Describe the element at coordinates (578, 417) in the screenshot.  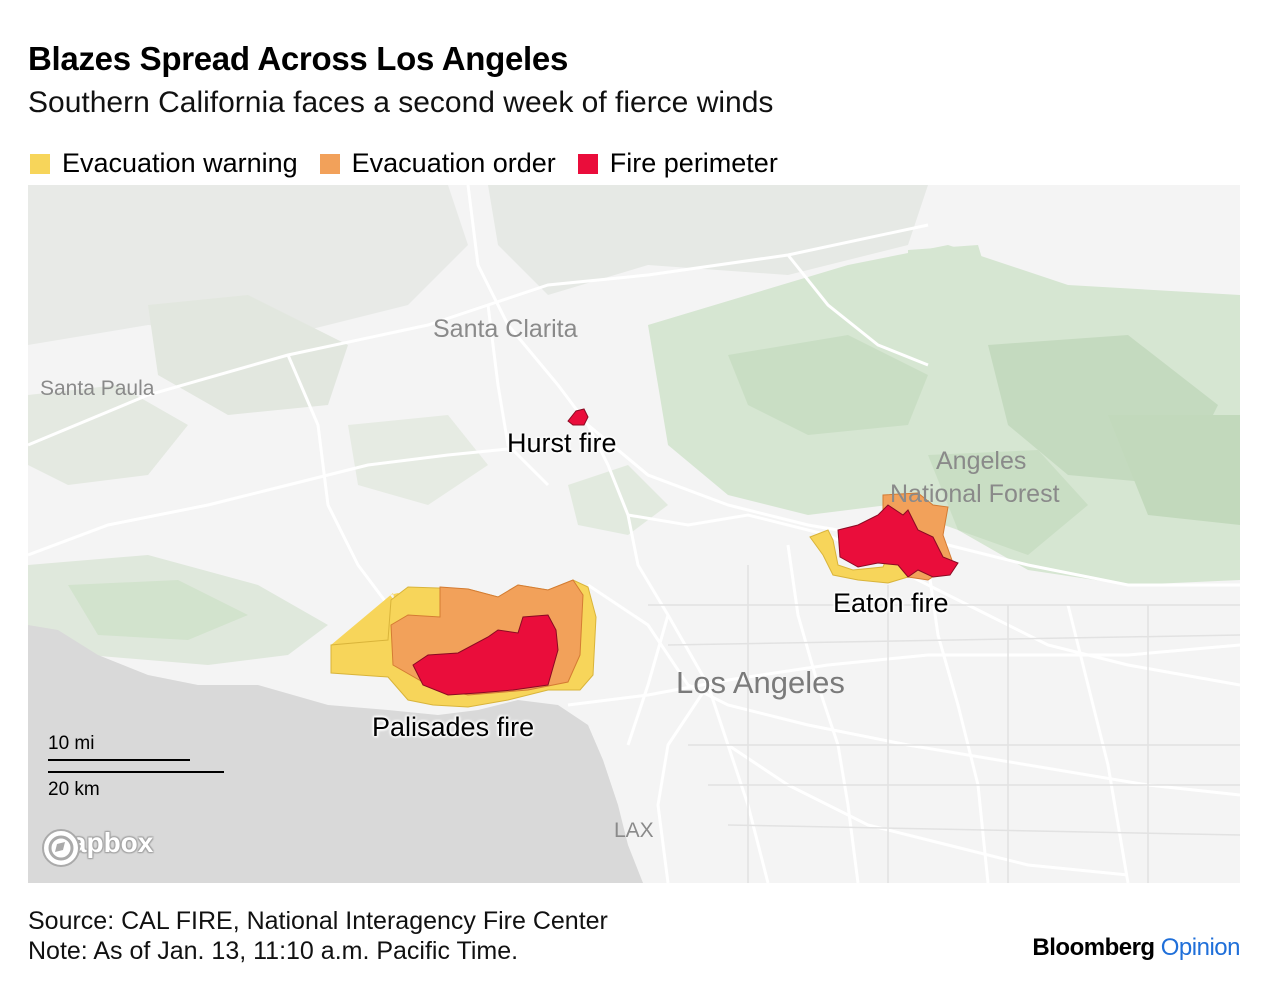
I see `hurst-fire-perimeter` at that location.